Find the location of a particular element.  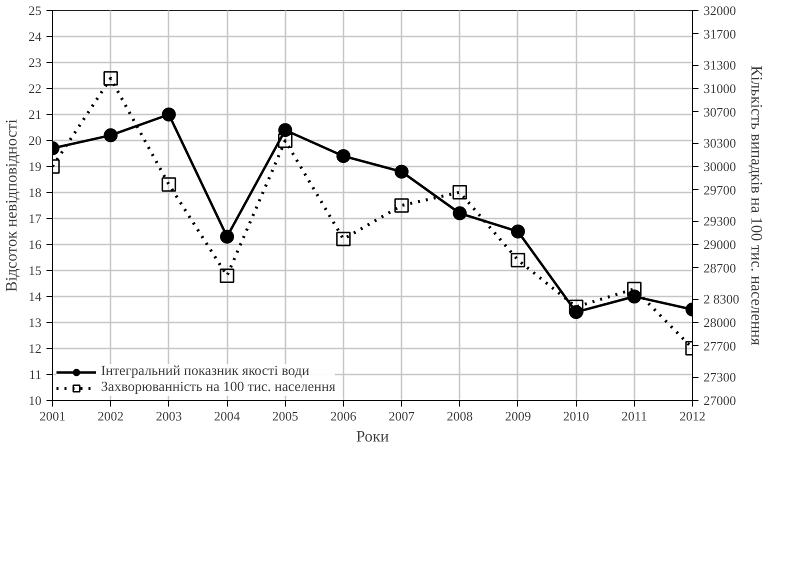

y-tick-label: 14 is located at coordinates (35, 296).